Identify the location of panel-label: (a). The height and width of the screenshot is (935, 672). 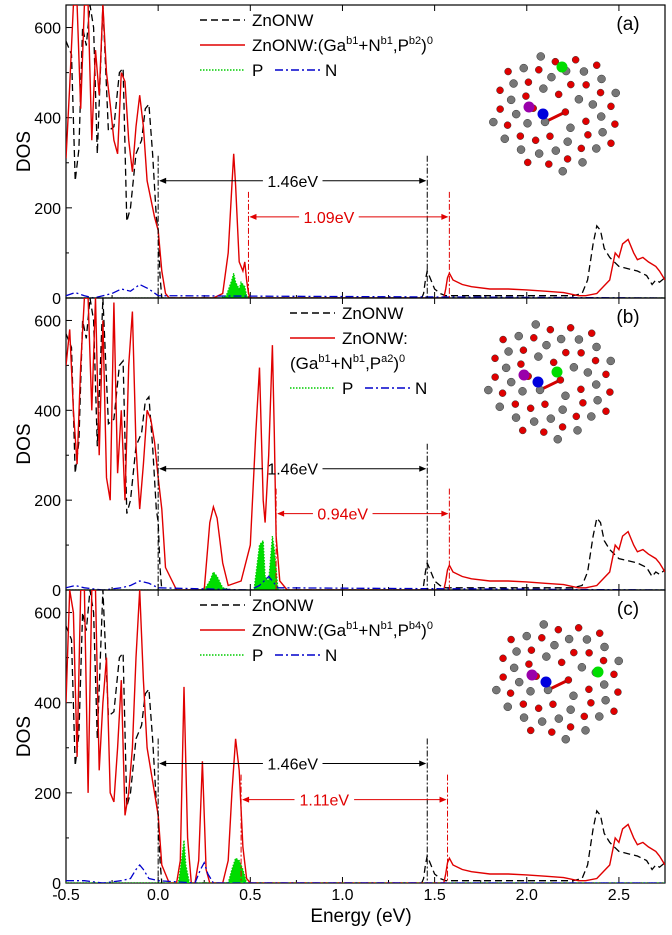
(627, 24).